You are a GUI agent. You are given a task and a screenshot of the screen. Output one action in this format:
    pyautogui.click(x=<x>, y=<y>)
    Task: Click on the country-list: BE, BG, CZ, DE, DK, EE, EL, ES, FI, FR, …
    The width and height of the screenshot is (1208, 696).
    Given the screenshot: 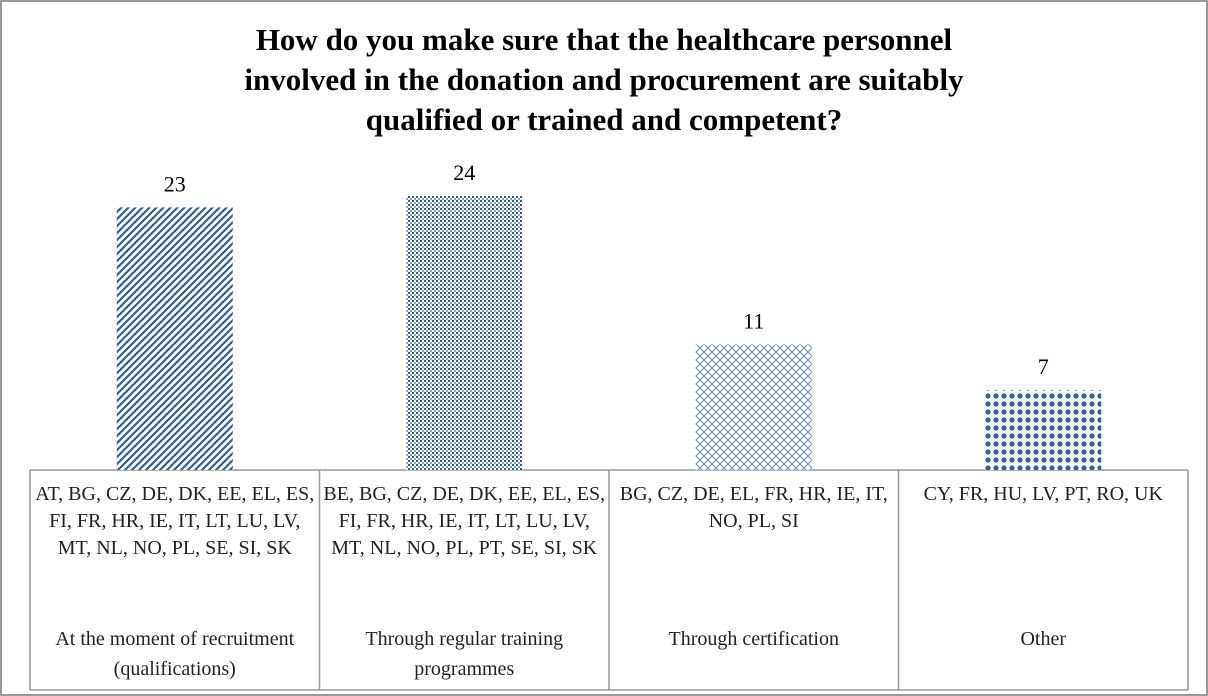 What is the action you would take?
    pyautogui.click(x=464, y=521)
    